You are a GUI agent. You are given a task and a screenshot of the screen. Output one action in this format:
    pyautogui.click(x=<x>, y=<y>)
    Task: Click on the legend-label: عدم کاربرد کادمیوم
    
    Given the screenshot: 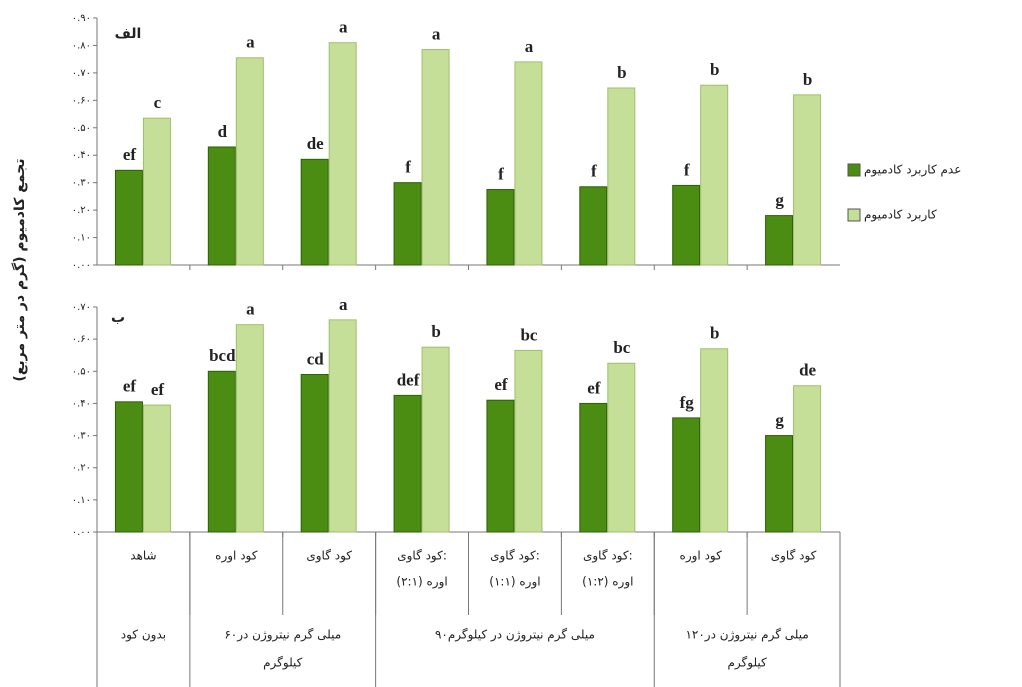 What is the action you would take?
    pyautogui.click(x=912, y=170)
    